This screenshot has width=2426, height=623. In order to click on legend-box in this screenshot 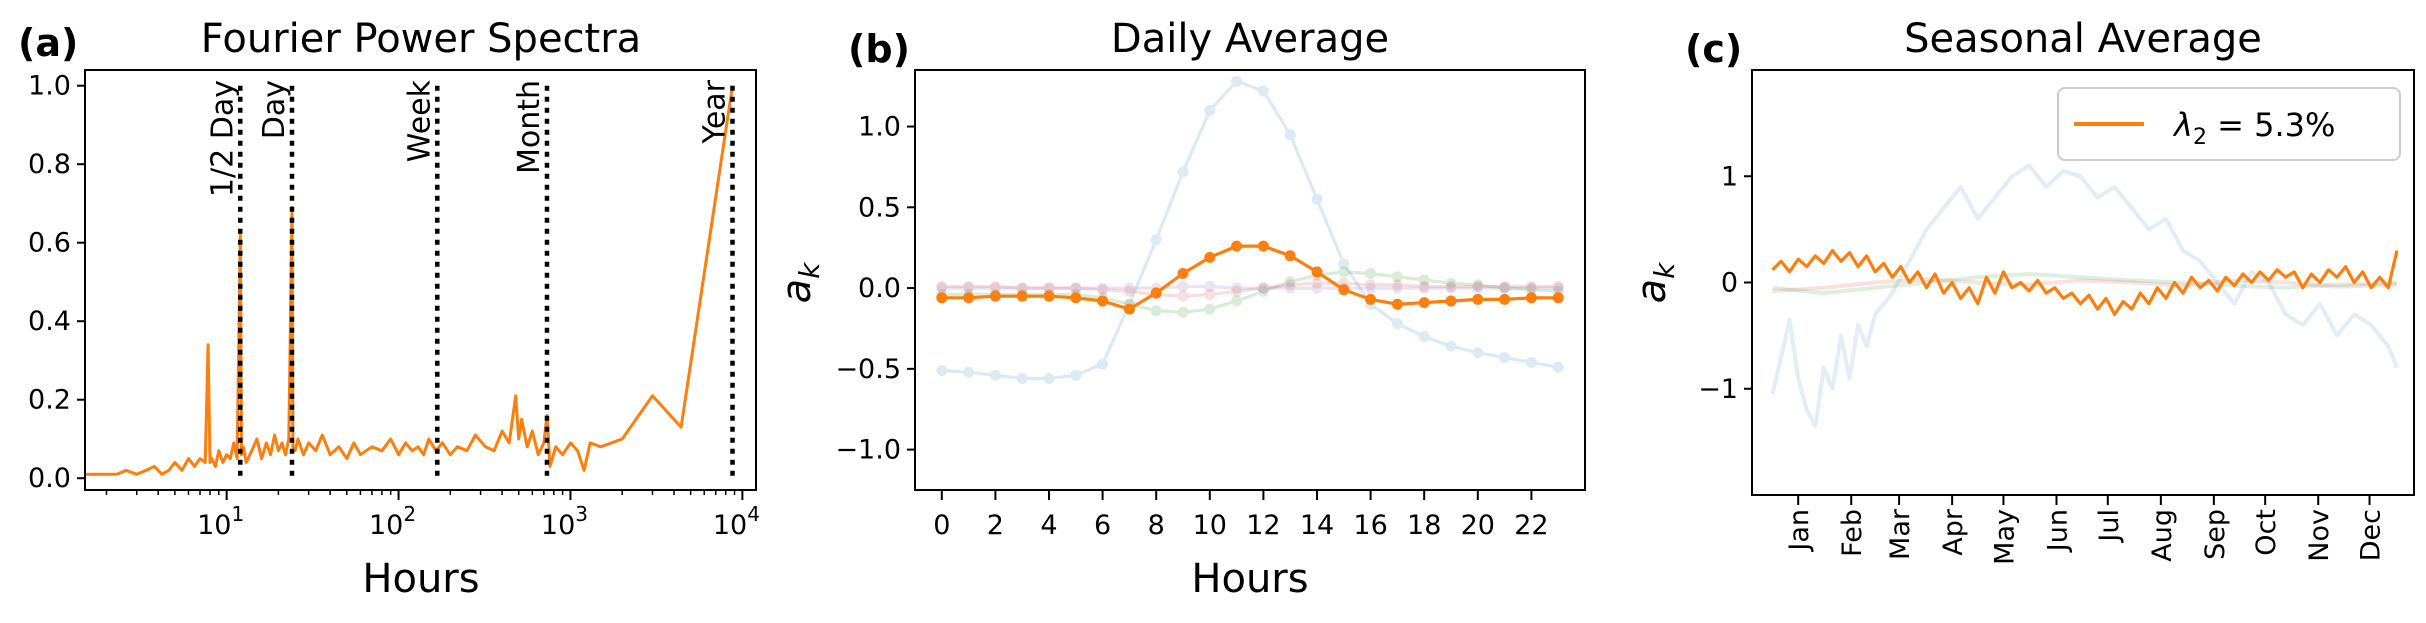, I will do `click(2229, 124)`.